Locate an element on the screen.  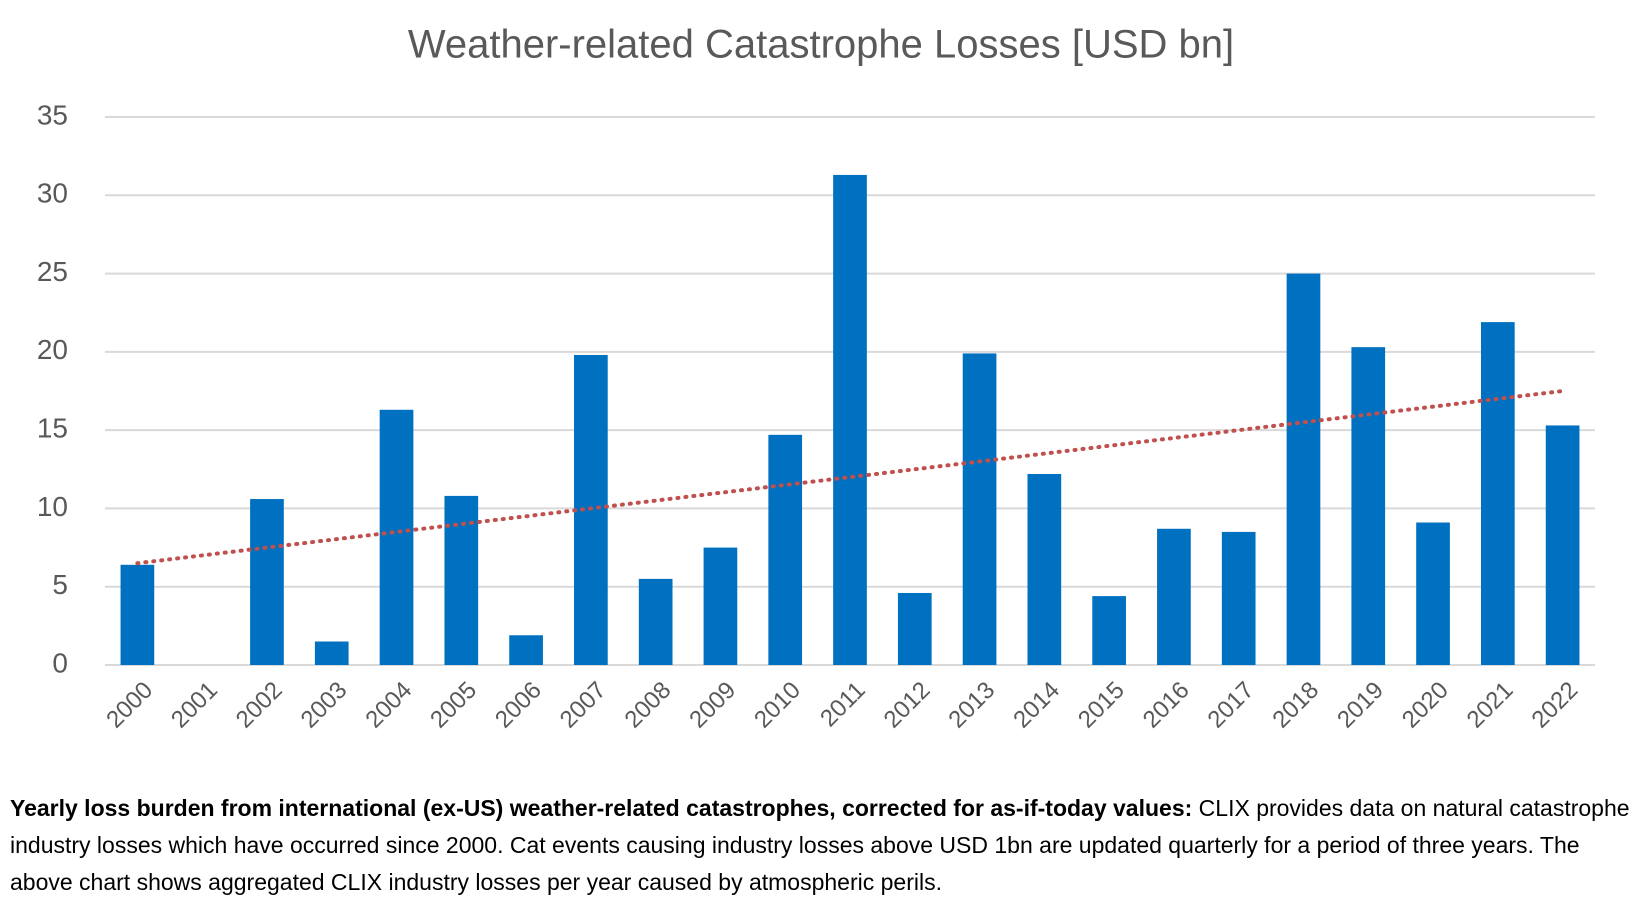
x-tick-label: 2005 is located at coordinates (453, 705).